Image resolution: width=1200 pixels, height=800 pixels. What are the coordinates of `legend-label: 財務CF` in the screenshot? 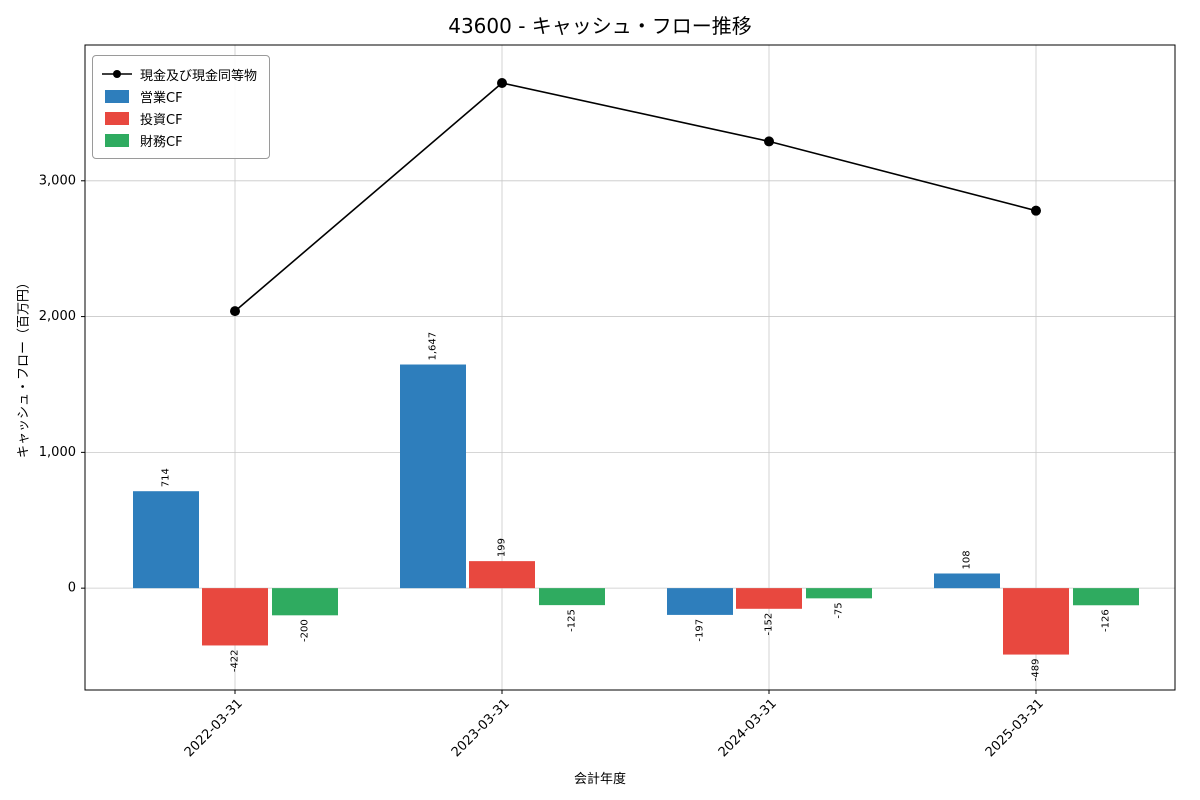 It's located at (161, 142).